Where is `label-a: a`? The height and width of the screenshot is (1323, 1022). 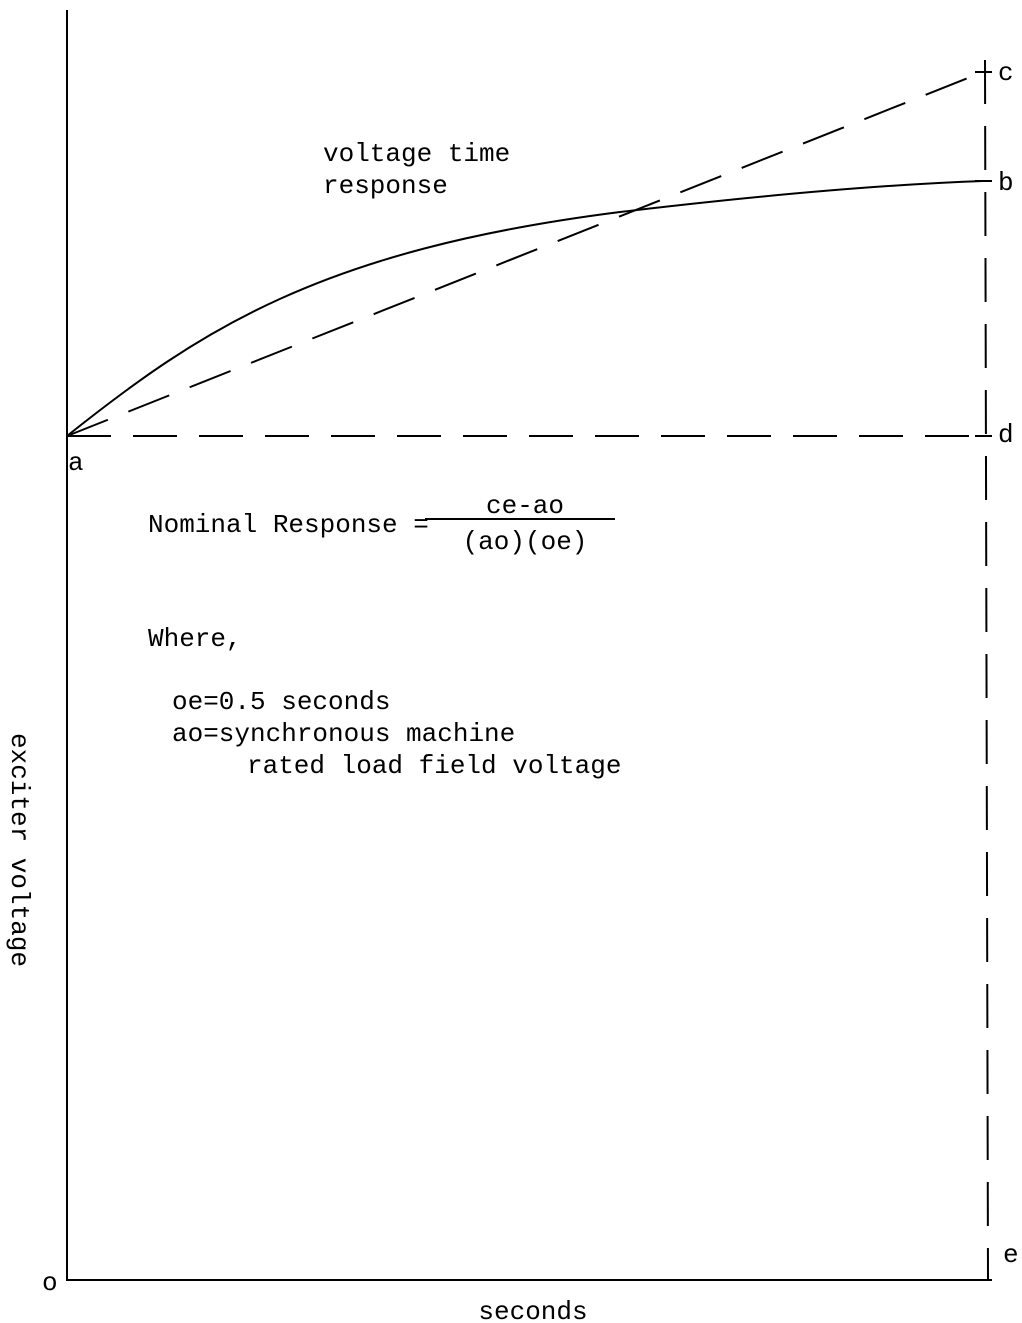
label-a: a is located at coordinates (76, 463).